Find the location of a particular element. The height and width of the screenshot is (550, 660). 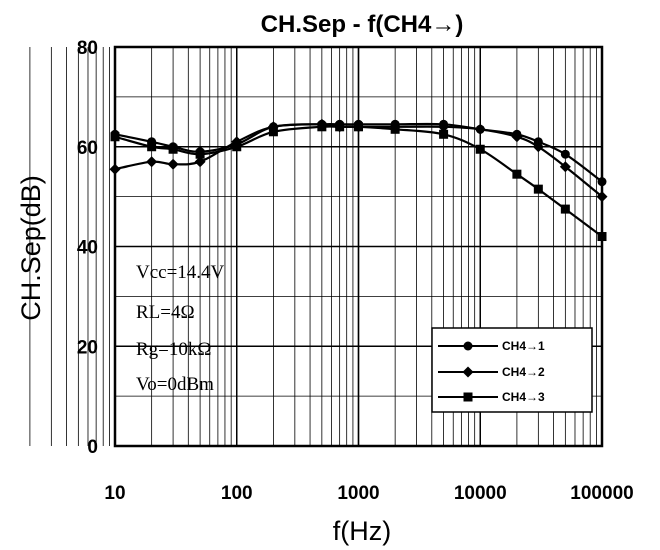

x-tick-label: 100 is located at coordinates (237, 493).